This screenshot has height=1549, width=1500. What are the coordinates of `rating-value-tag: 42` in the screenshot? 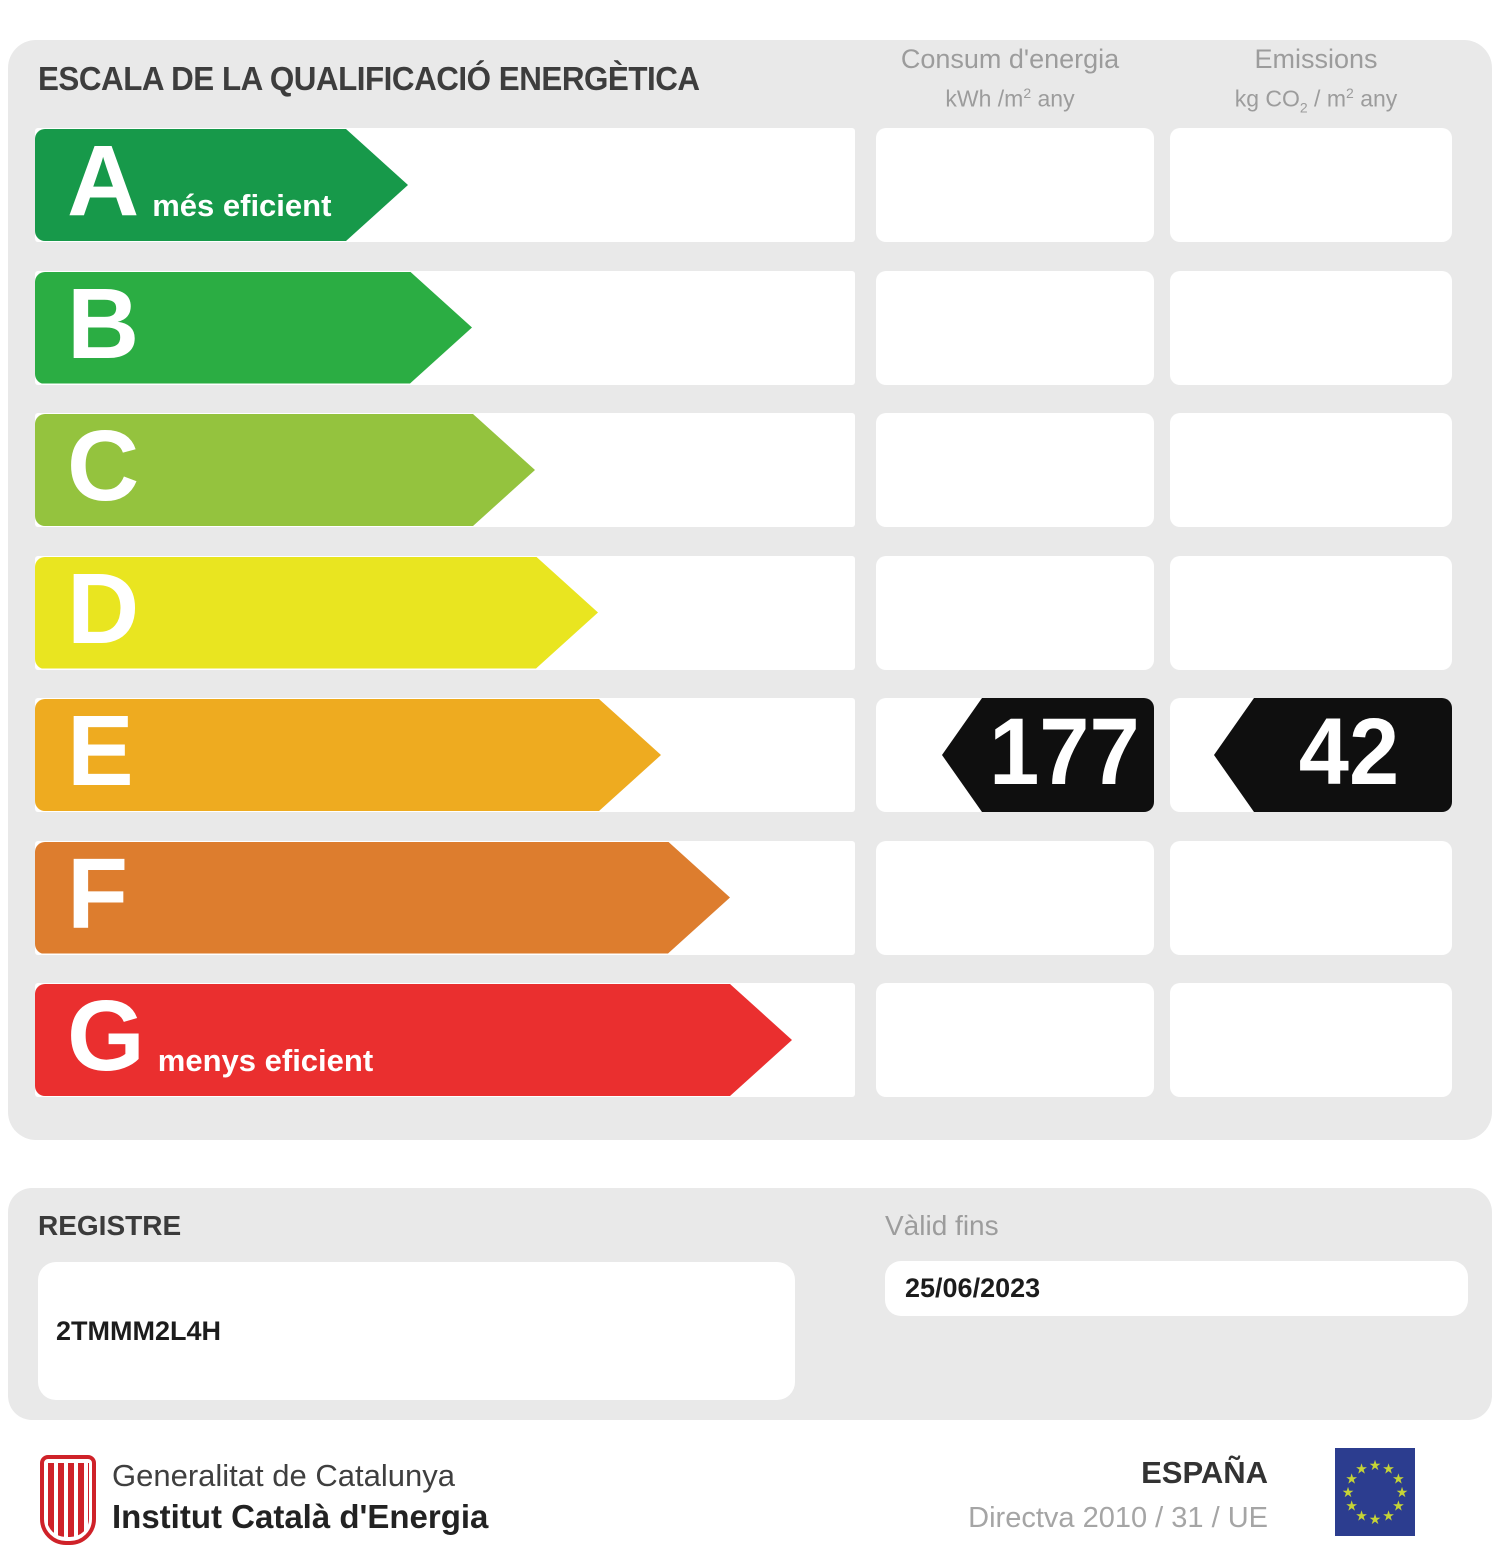 It's located at (1333, 755).